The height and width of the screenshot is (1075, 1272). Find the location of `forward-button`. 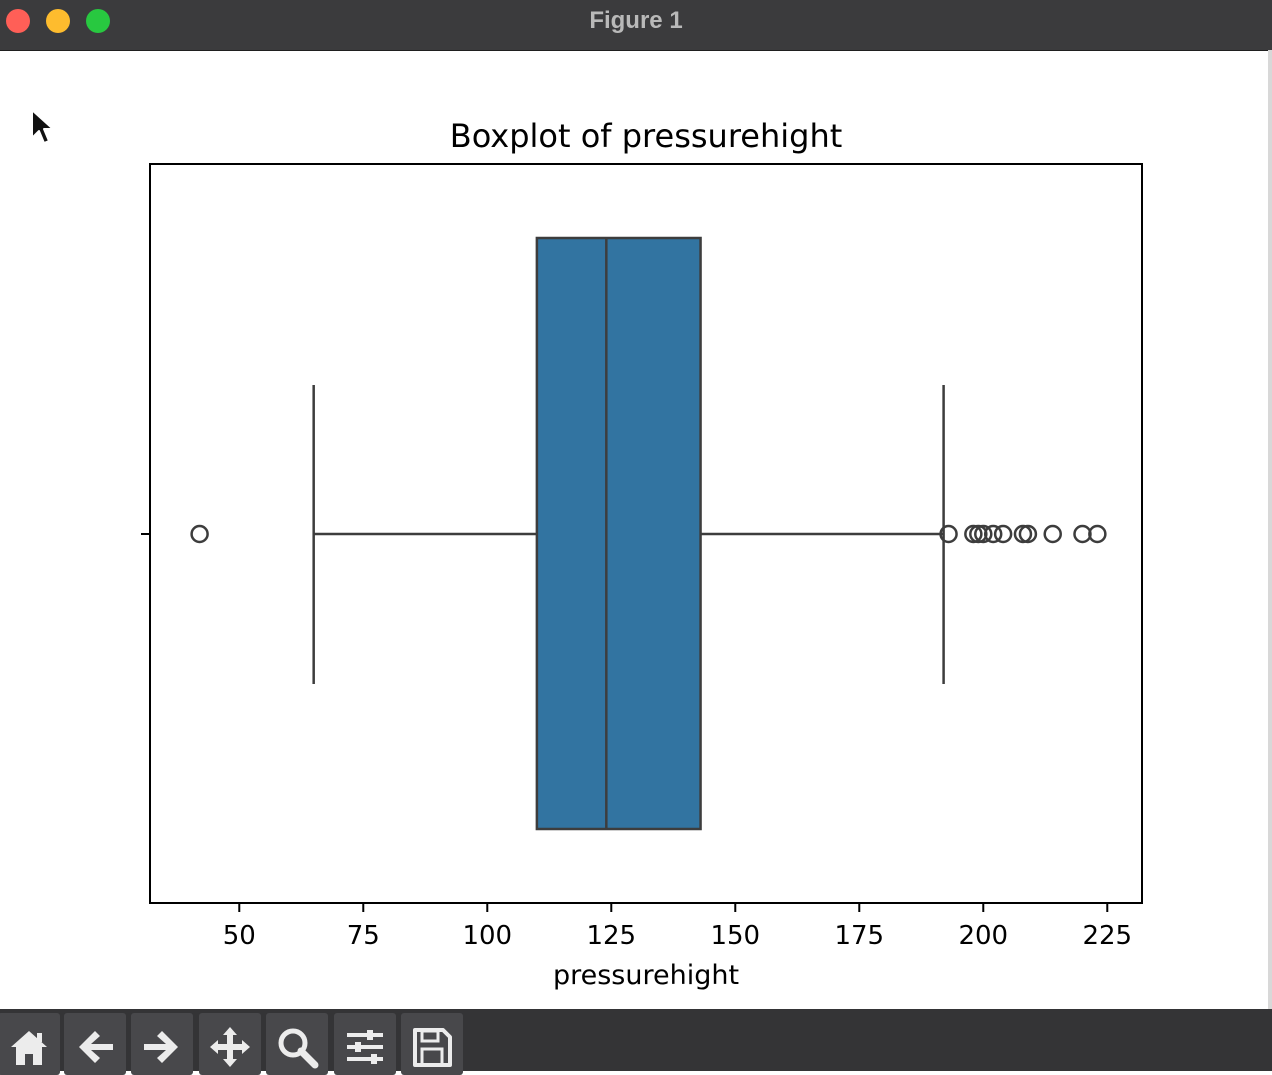

forward-button is located at coordinates (162, 1044).